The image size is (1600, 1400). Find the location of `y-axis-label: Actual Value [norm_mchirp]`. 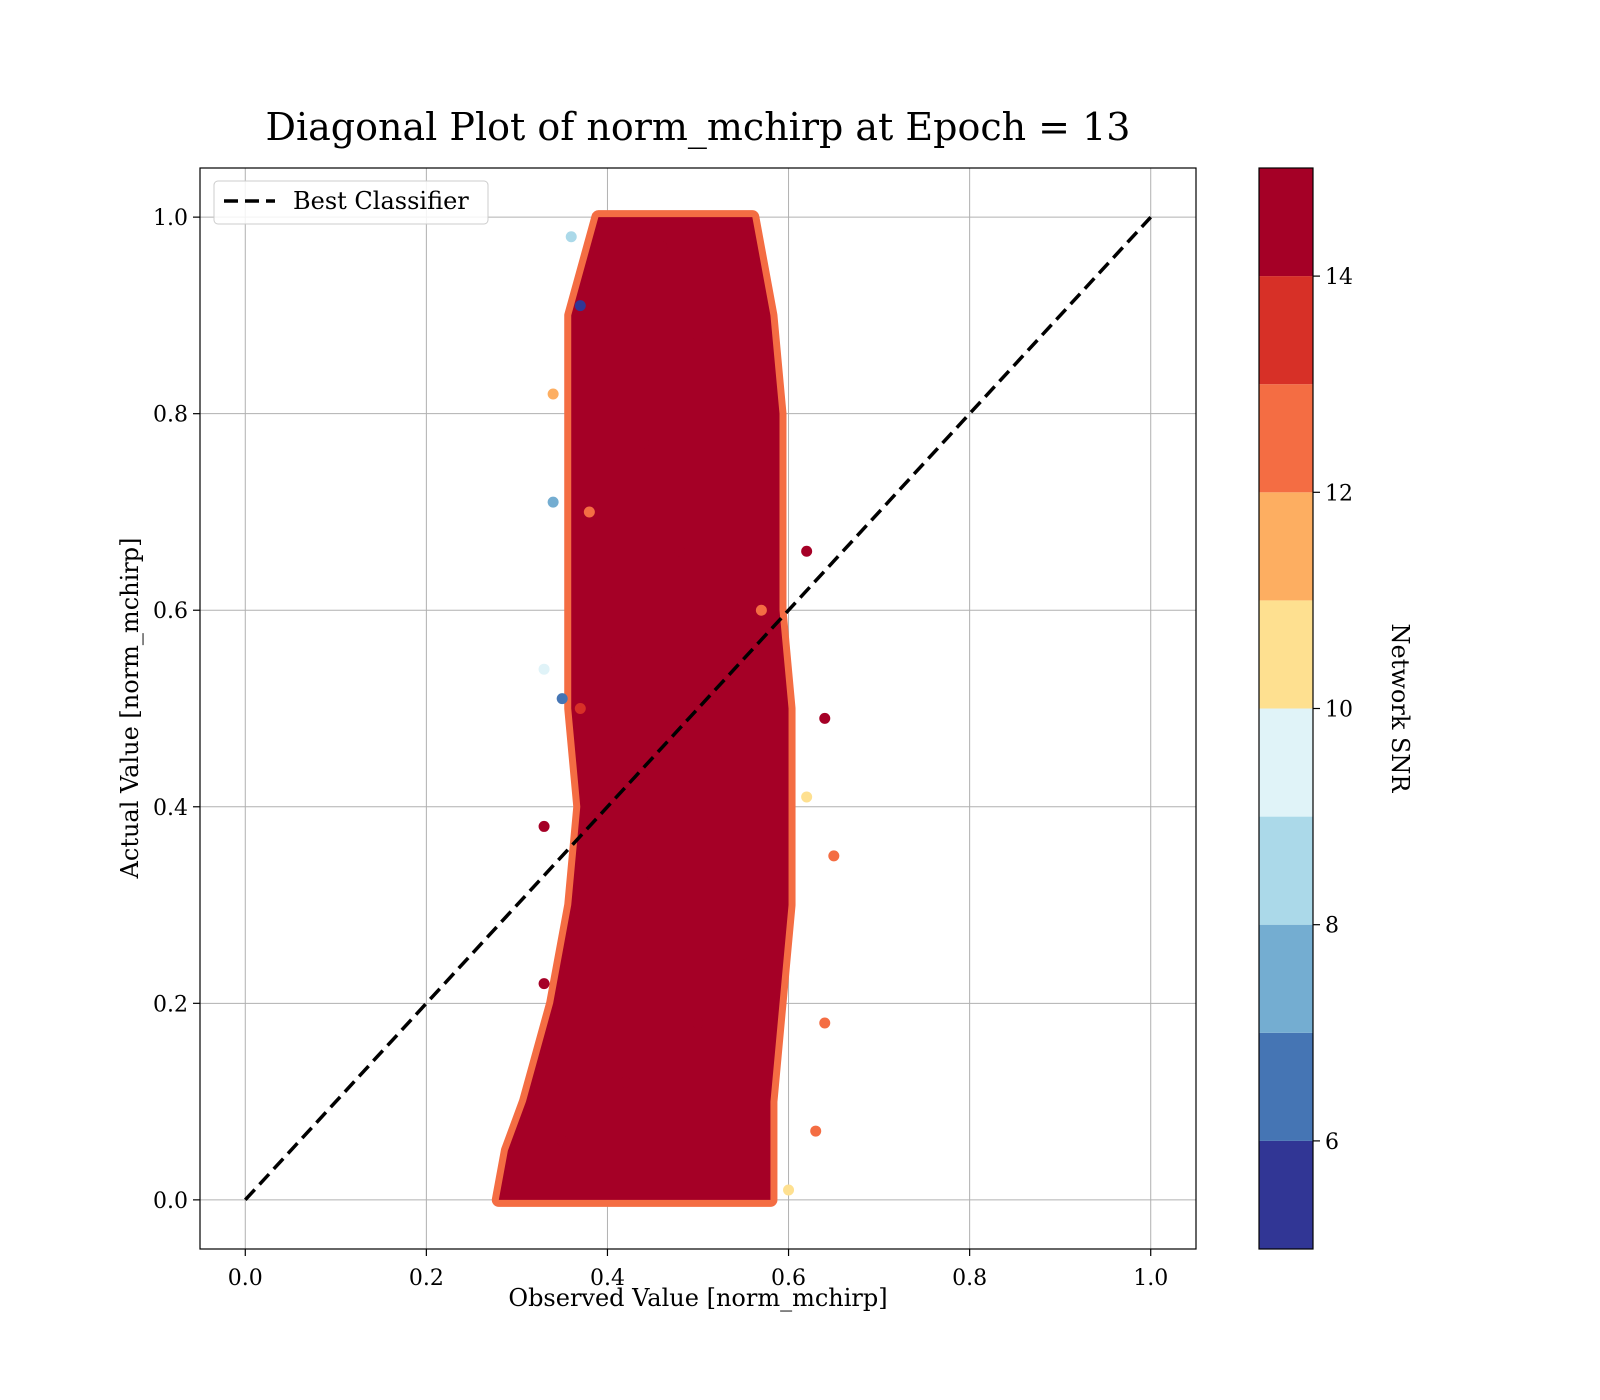

y-axis-label: Actual Value [norm_mchirp] is located at coordinates (130, 709).